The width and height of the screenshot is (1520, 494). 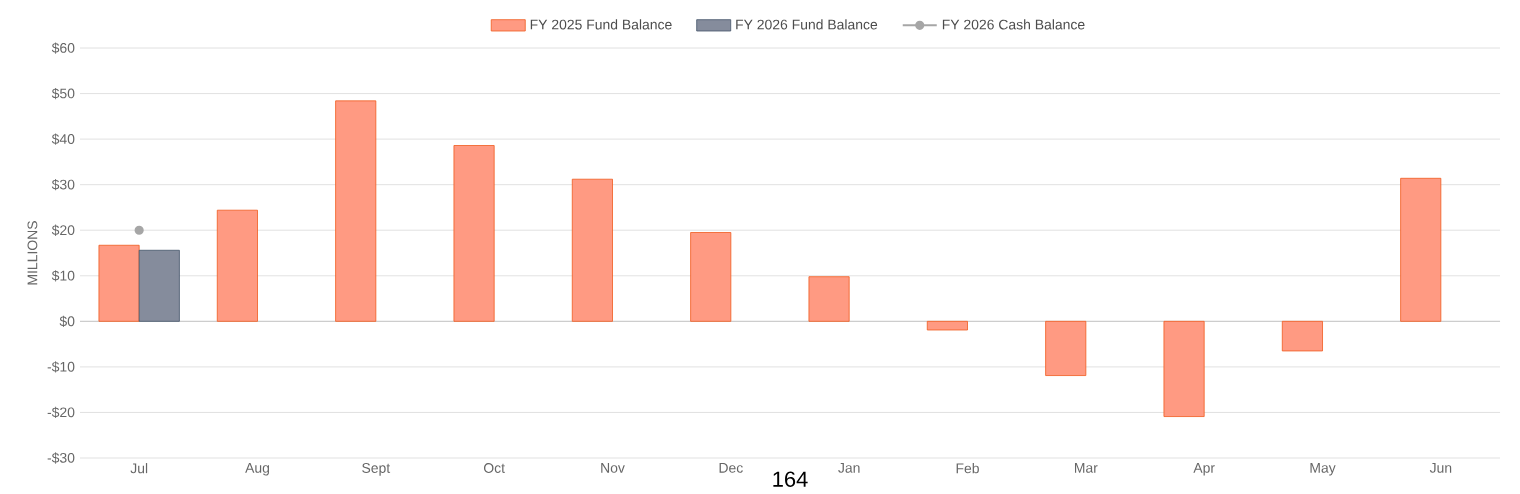 I want to click on x-tick-label: Sept, so click(x=376, y=469).